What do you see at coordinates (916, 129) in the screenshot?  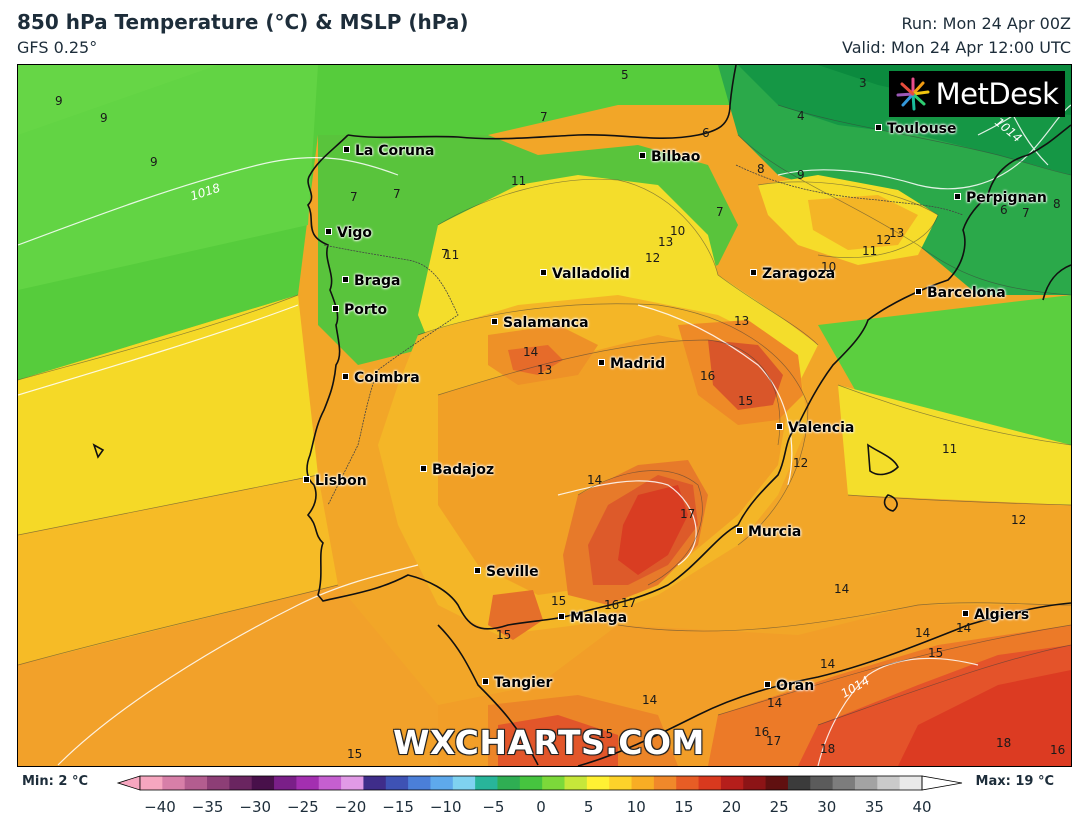 I see `city-label: Toulouse` at bounding box center [916, 129].